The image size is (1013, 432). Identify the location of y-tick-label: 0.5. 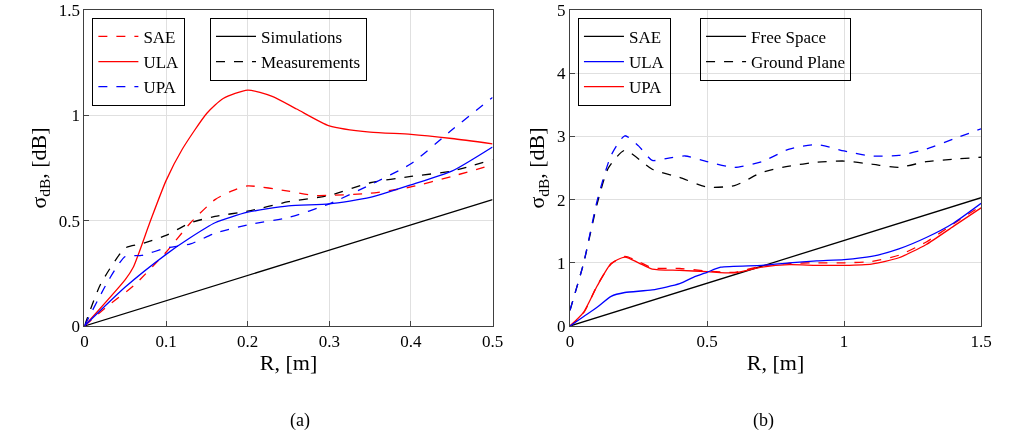
(69, 221).